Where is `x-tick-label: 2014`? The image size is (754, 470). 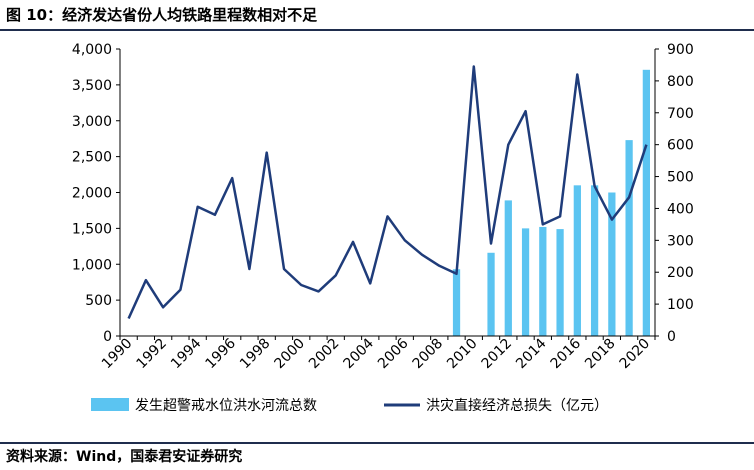 x-tick-label: 2014 is located at coordinates (531, 353).